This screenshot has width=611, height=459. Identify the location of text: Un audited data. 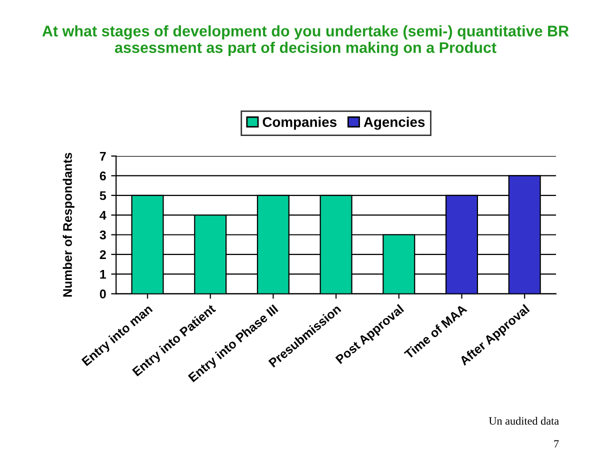
(523, 420).